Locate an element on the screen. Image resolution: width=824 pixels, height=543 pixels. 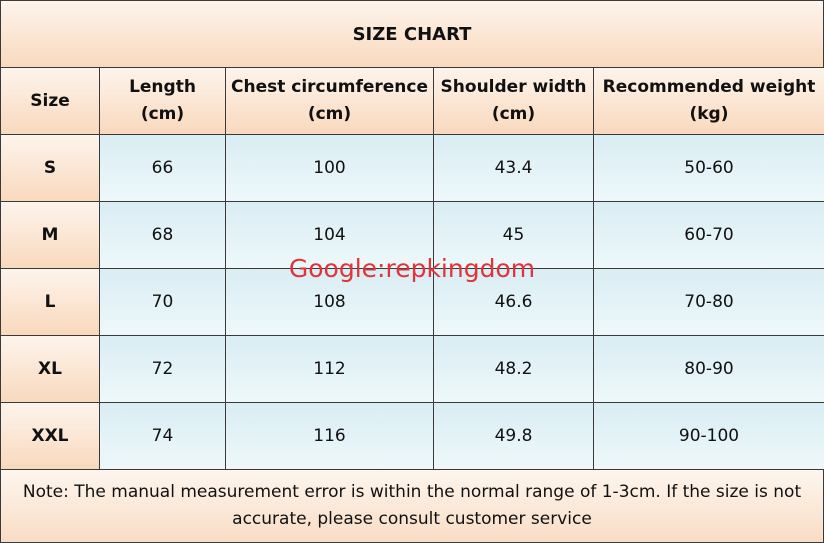
title: SIZE CHART is located at coordinates (412, 34).